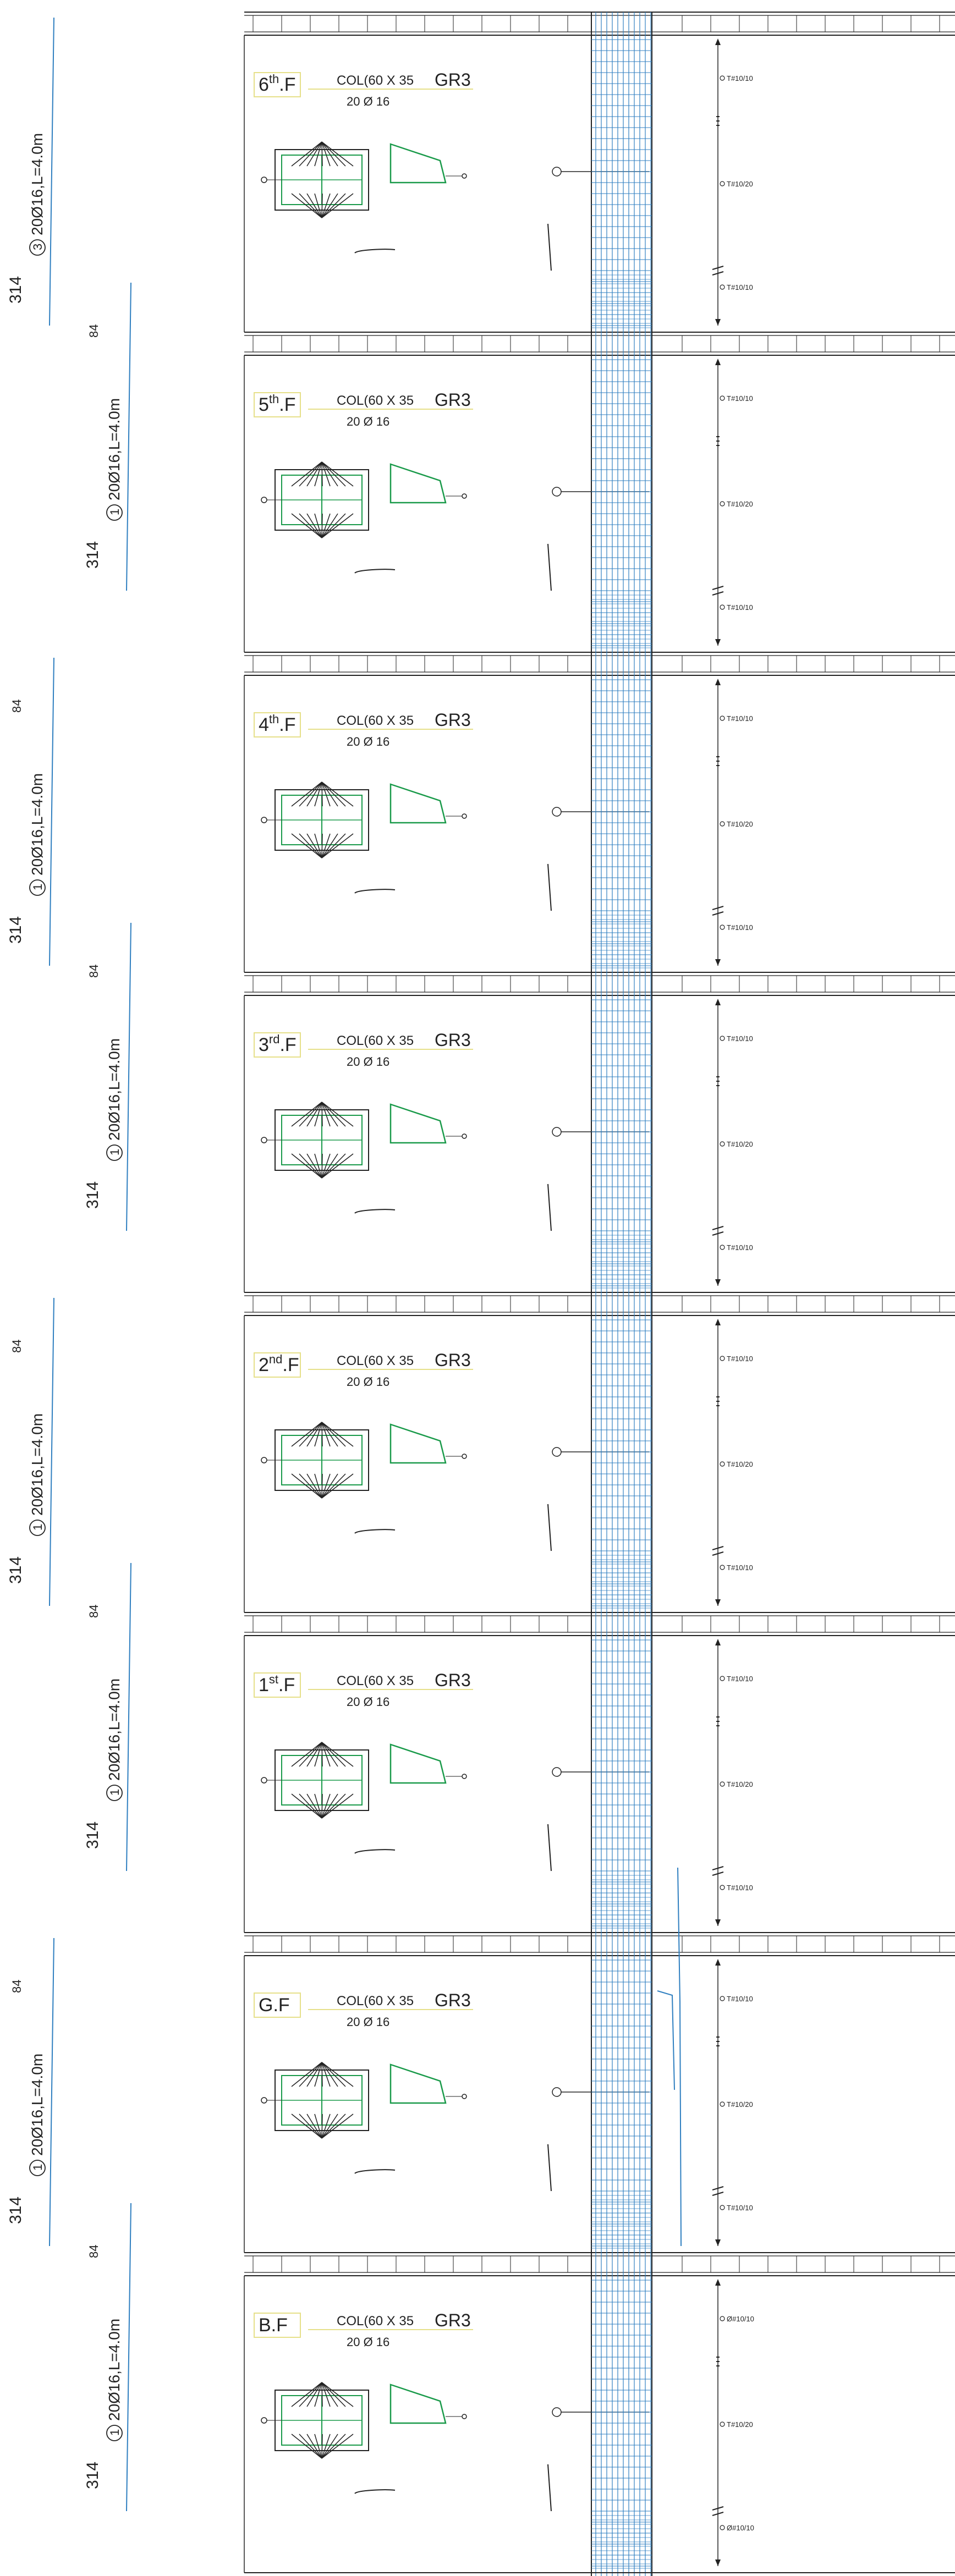 This screenshot has height=2576, width=955. What do you see at coordinates (732, 502) in the screenshot?
I see `stirrup-dimension: T#10/10 T#10/20 T#10/10` at bounding box center [732, 502].